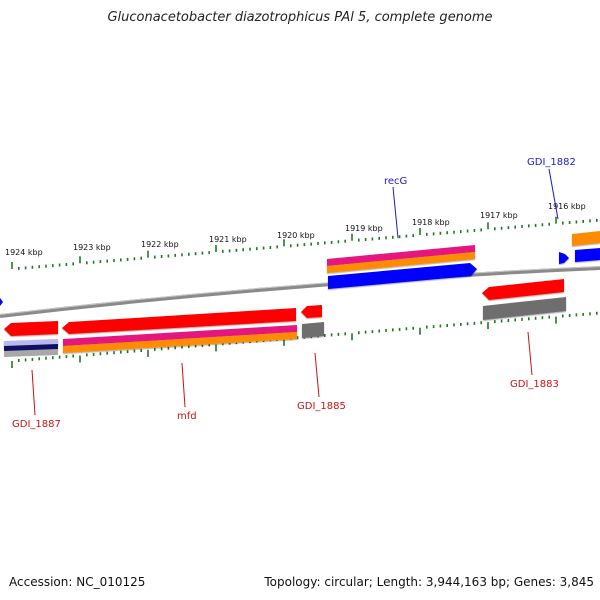 The width and height of the screenshot is (600, 600). I want to click on right-edge-blue-feature, so click(587, 255).